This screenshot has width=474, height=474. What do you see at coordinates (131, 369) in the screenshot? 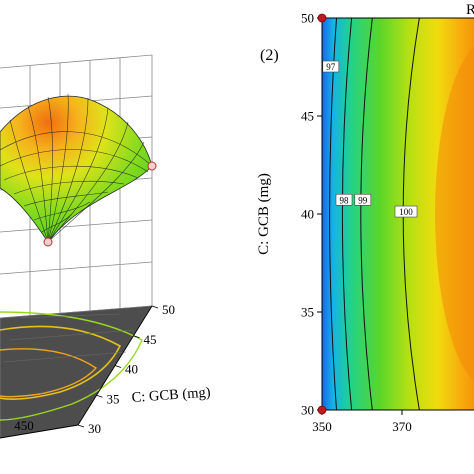
I see `c-tick-label: 40` at bounding box center [131, 369].